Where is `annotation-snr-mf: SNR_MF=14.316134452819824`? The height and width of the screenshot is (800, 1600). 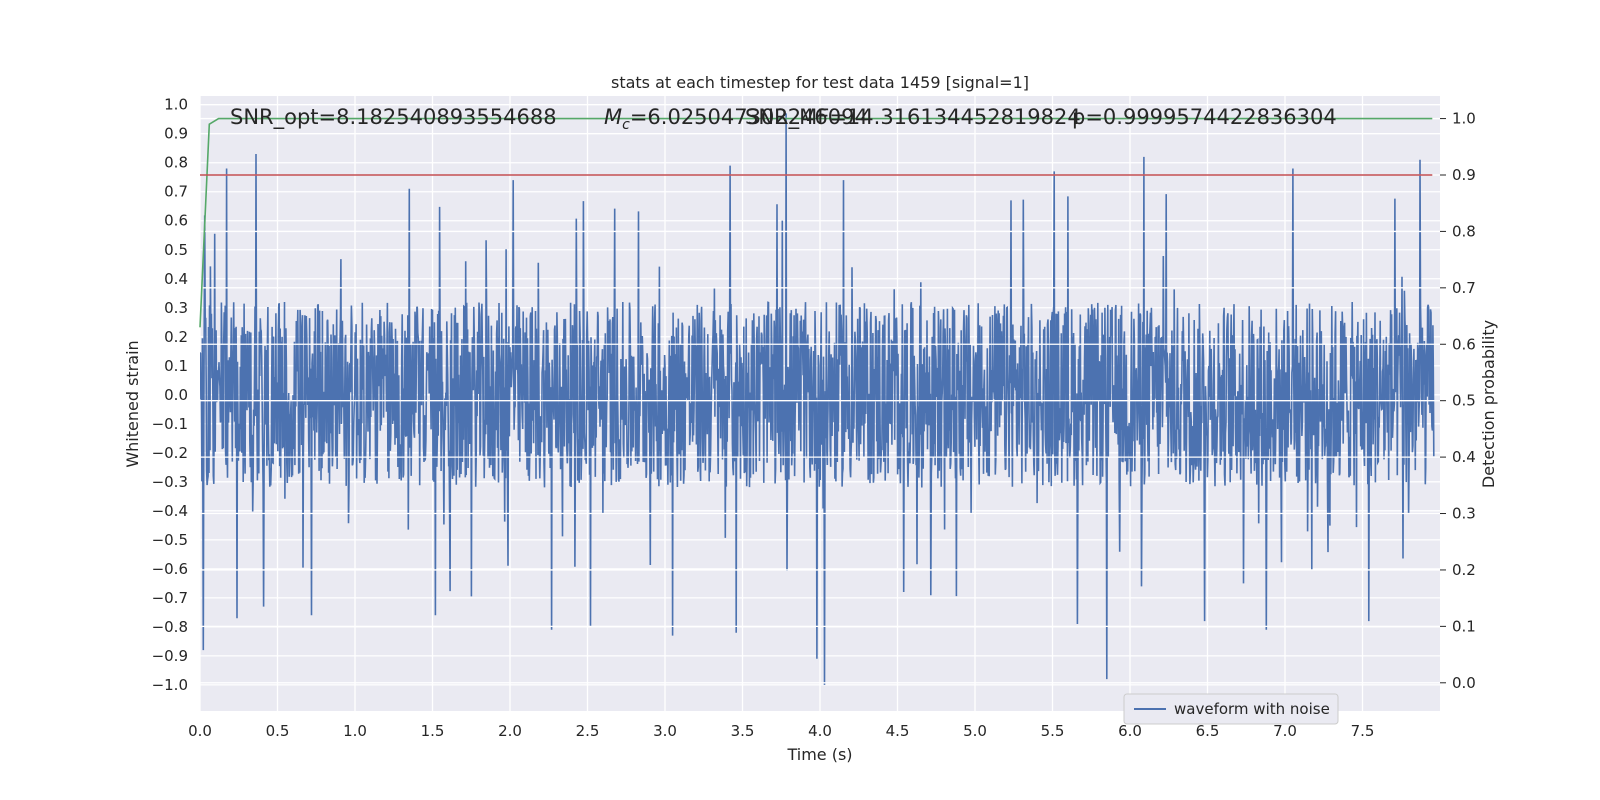
annotation-snr-mf: SNR_MF=14.316134452819824 is located at coordinates (913, 117).